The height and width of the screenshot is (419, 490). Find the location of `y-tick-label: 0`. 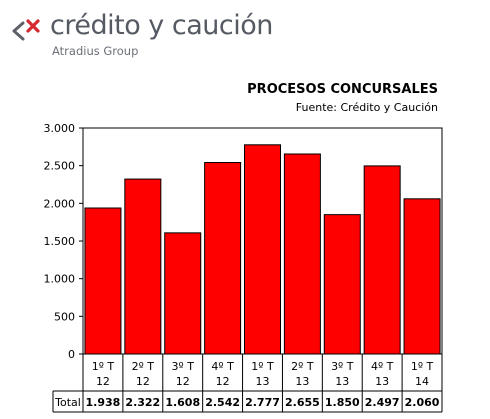

y-tick-label: 0 is located at coordinates (71, 354).